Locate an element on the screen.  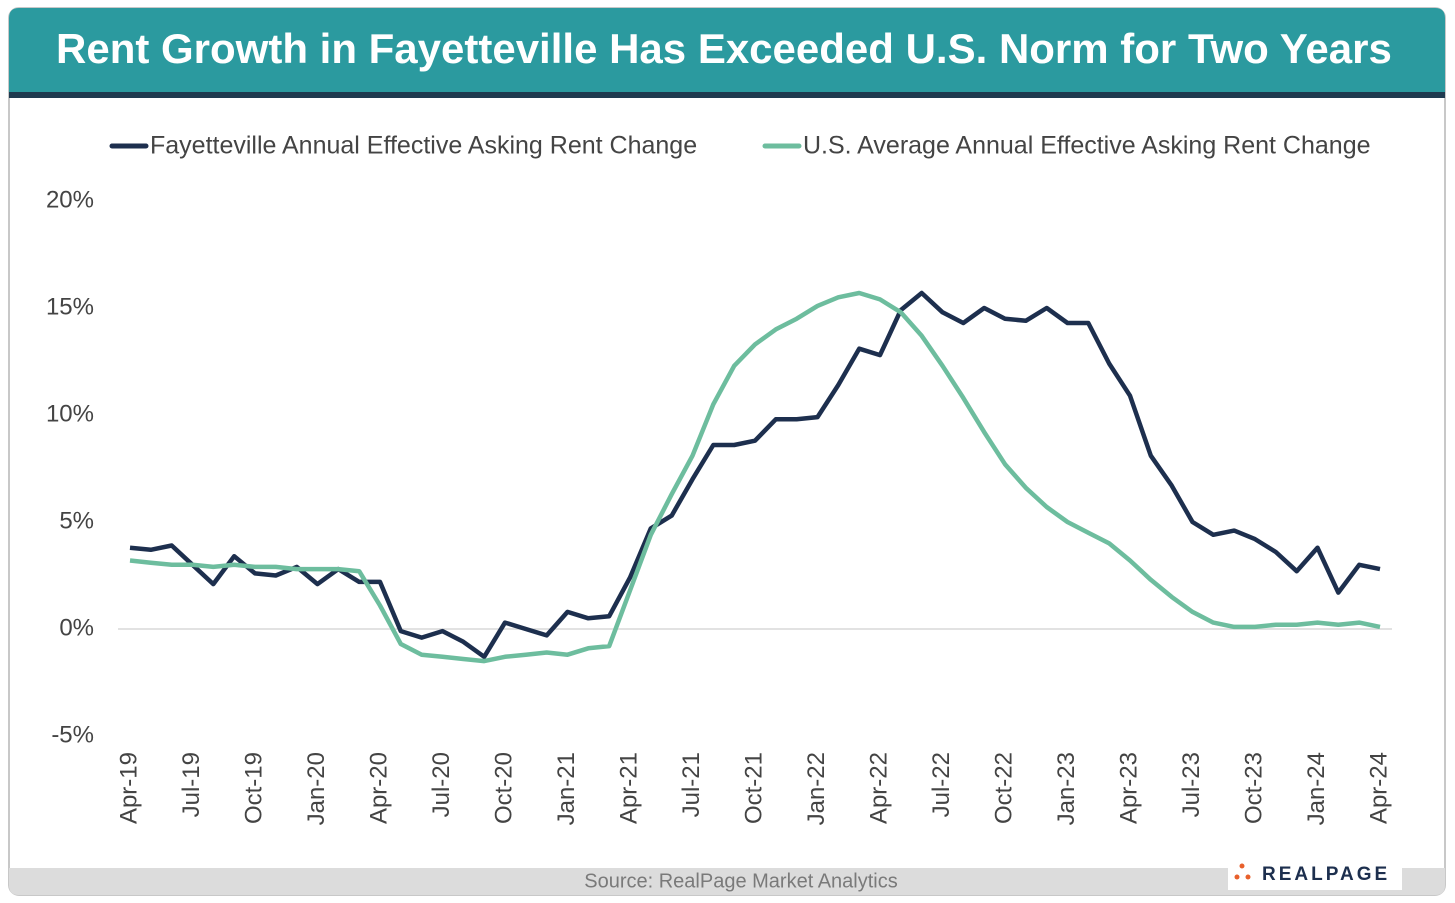
x-tick-label: Oct-20 is located at coordinates (503, 788).